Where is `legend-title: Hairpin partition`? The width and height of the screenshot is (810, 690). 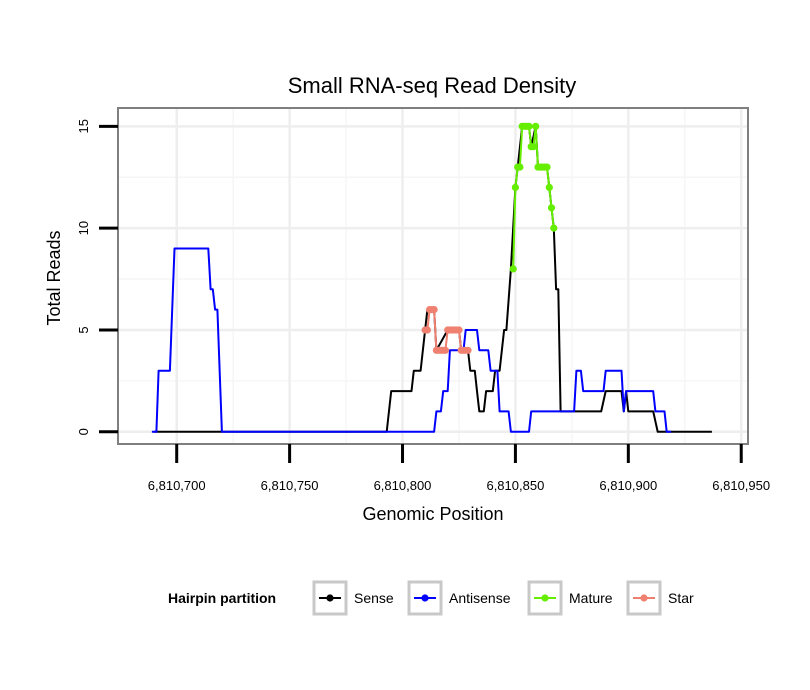 legend-title: Hairpin partition is located at coordinates (222, 598).